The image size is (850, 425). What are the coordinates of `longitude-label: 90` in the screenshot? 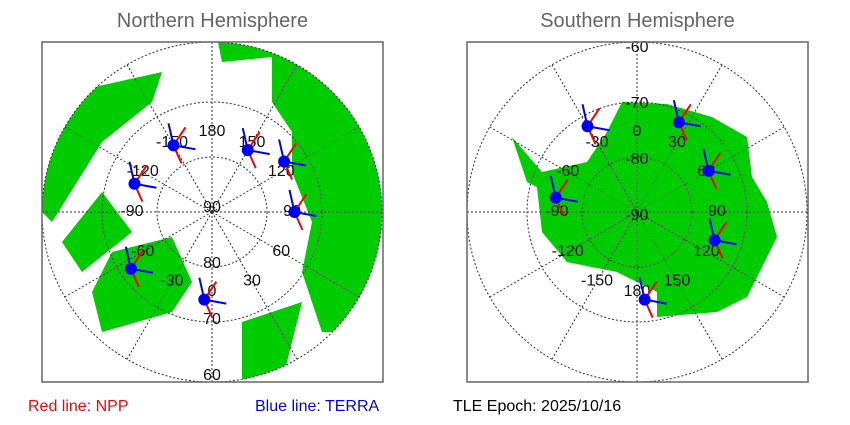 It's located at (717, 211).